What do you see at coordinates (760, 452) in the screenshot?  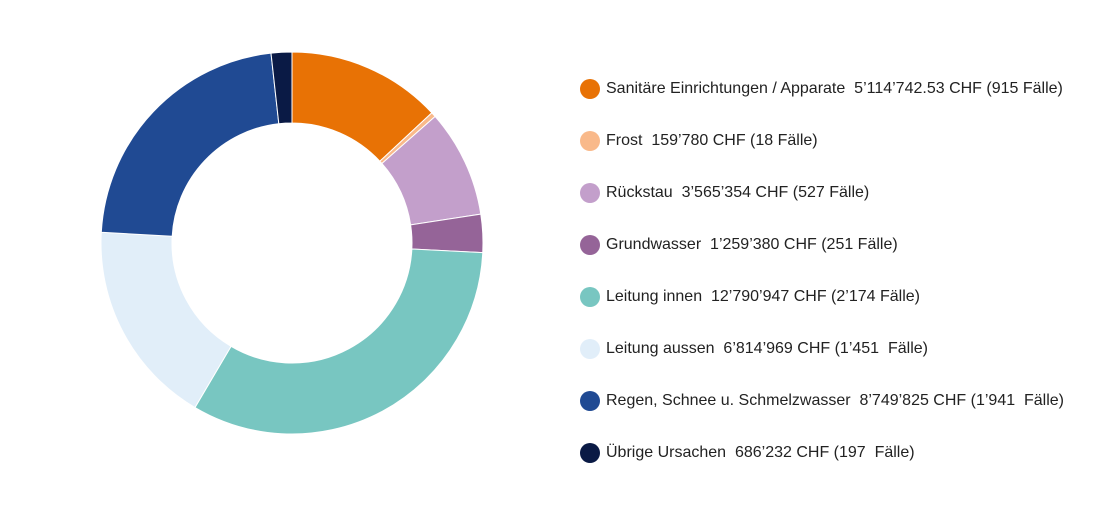 I see `legend-label-uebrige-ursachen: Übrige Ursachen 686’232 CHF (197 Fälle)` at bounding box center [760, 452].